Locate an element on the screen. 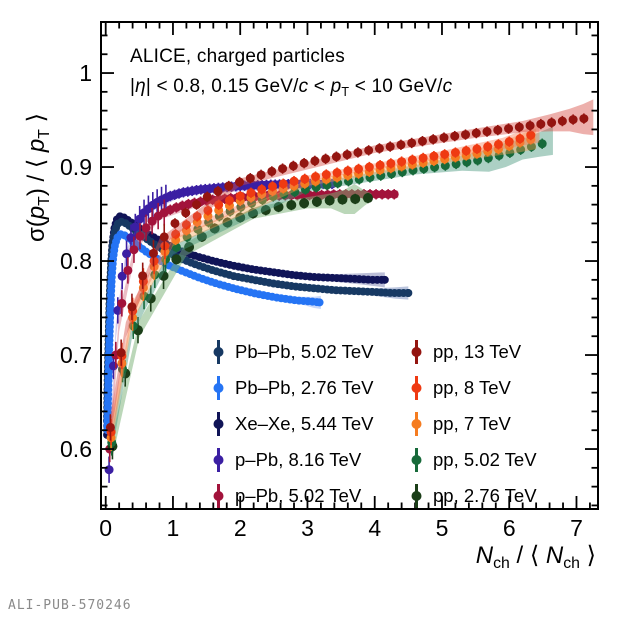 Image resolution: width=620 pixels, height=620 pixels. legend-item-pp502: pp, 5.02 TeV is located at coordinates (473, 460).